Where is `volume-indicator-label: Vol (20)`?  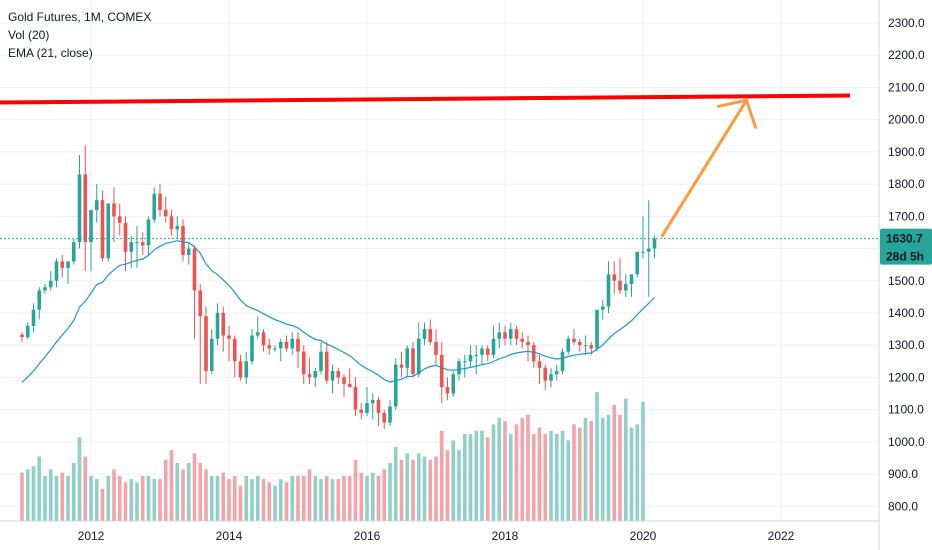 volume-indicator-label: Vol (20) is located at coordinates (29, 35).